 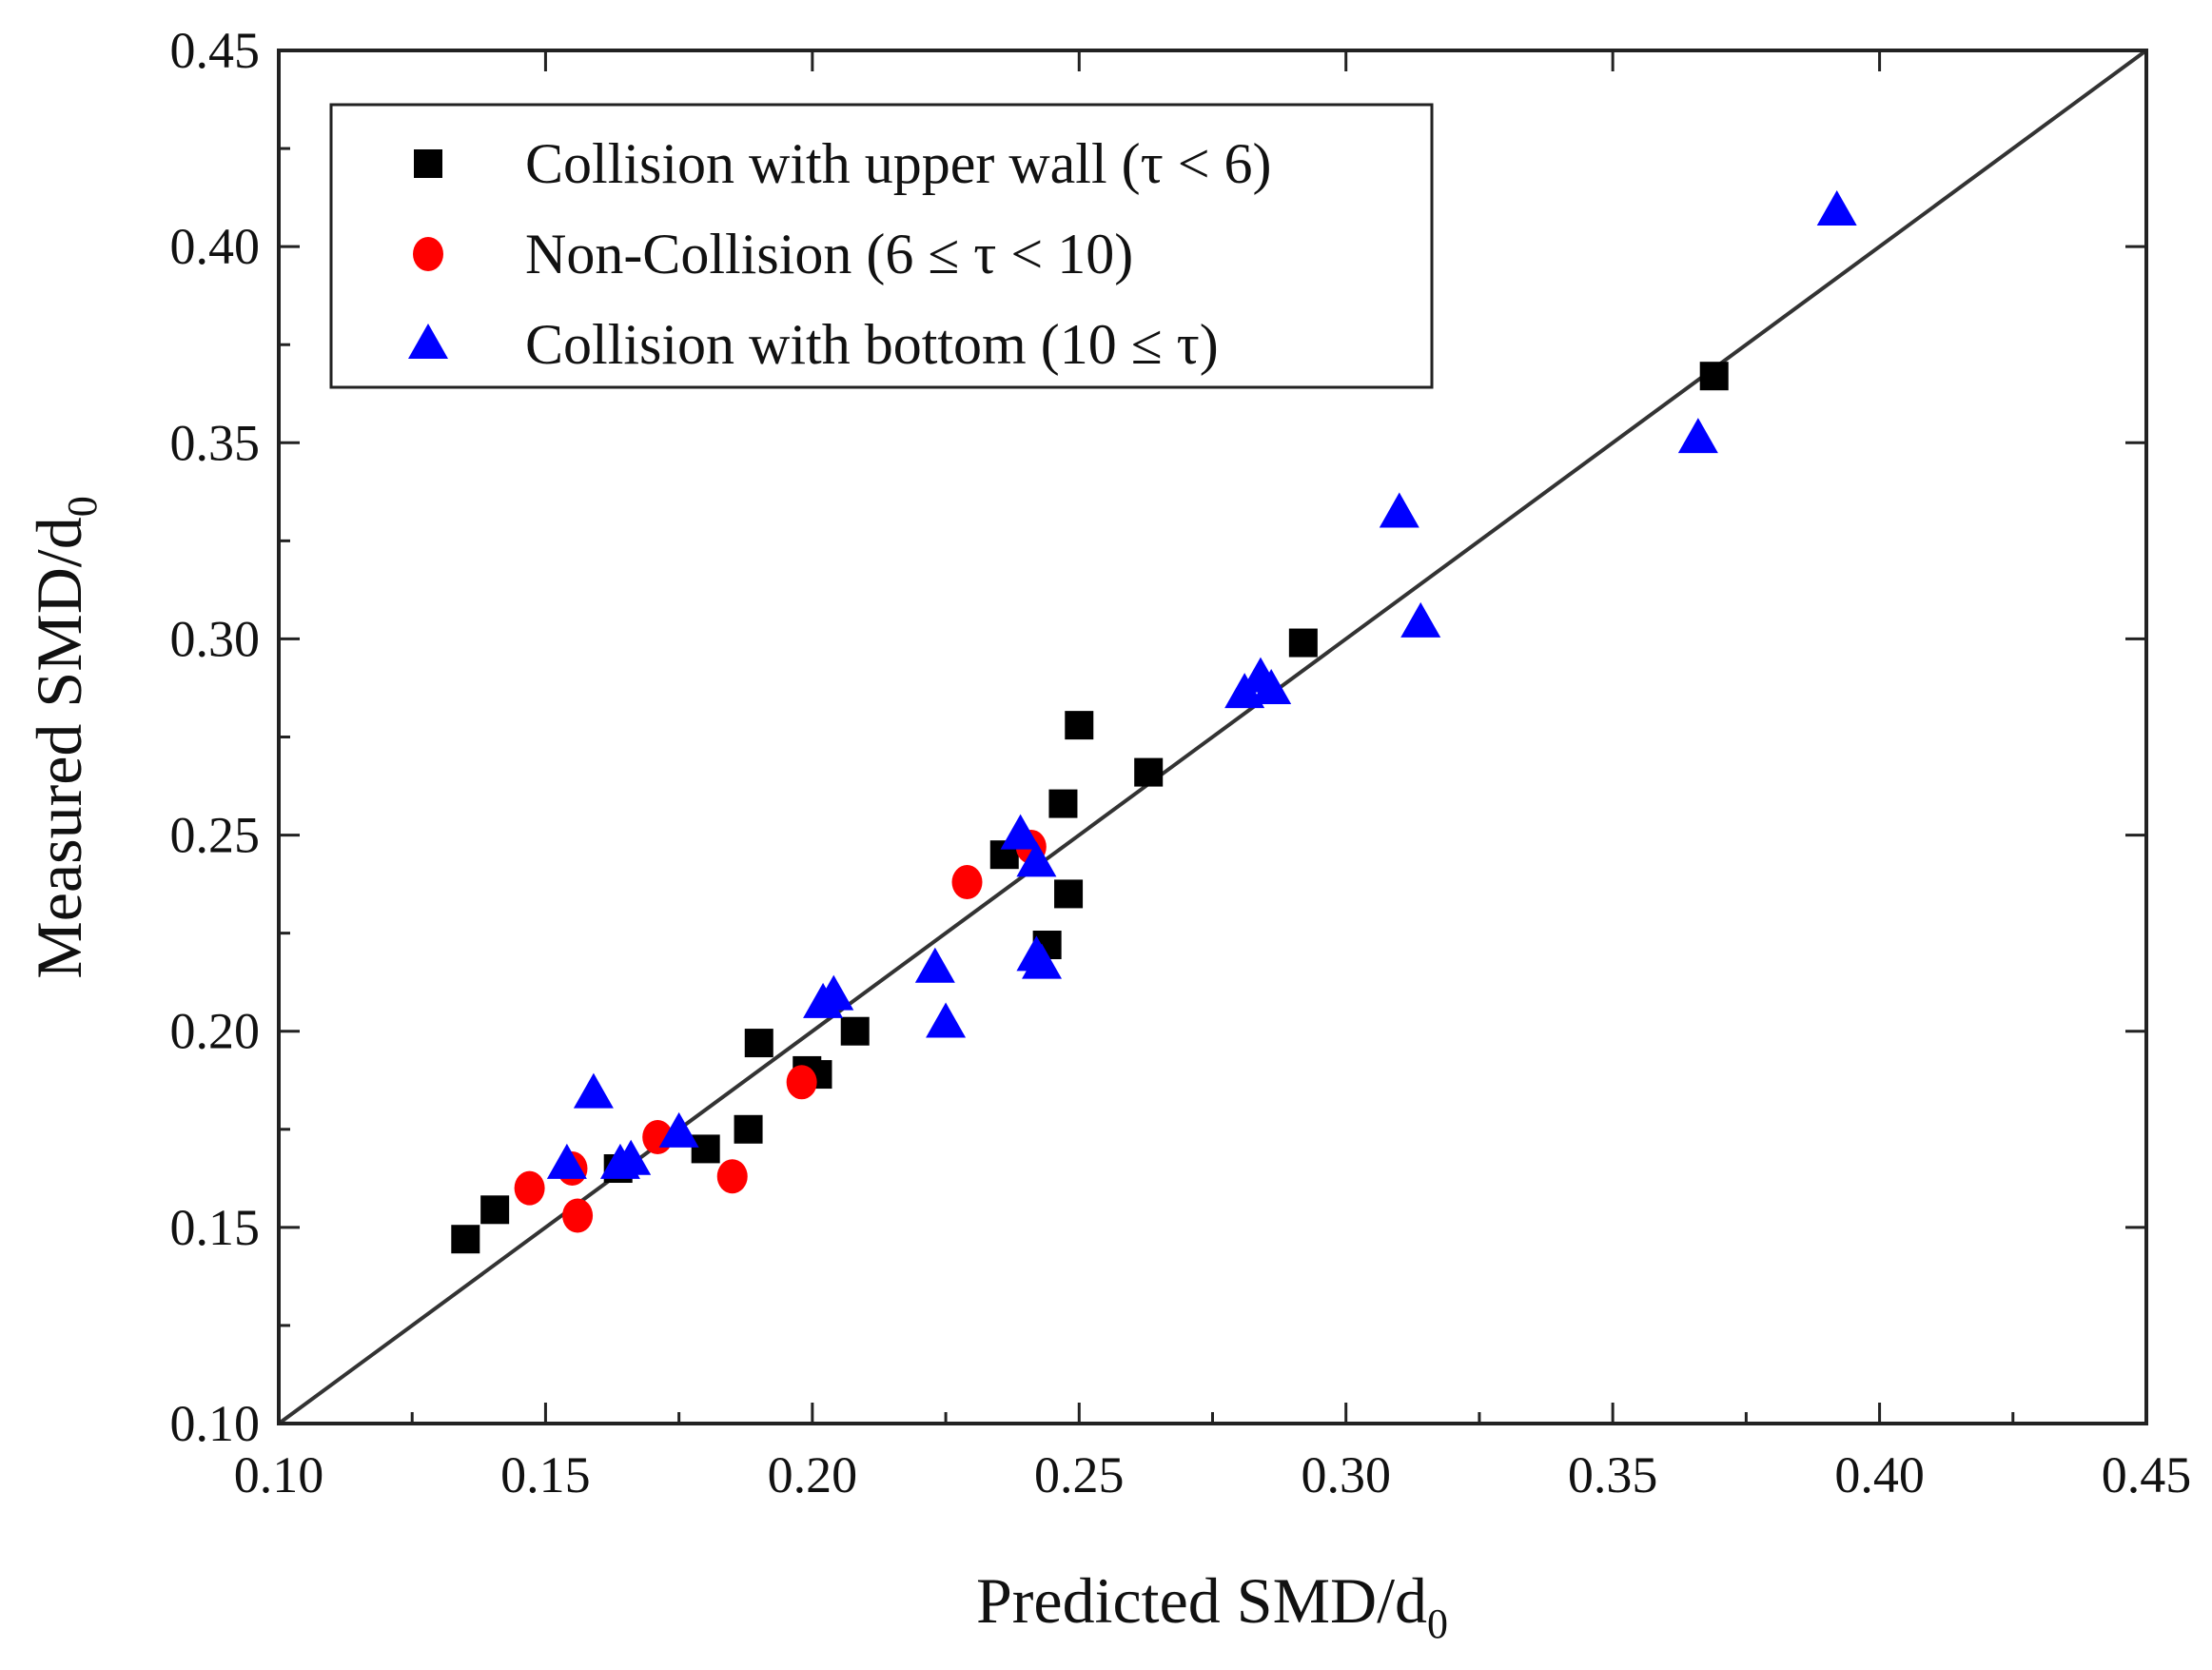 I want to click on legend-label: Non-Collision (6 ≤ τ < 10), so click(x=829, y=254).